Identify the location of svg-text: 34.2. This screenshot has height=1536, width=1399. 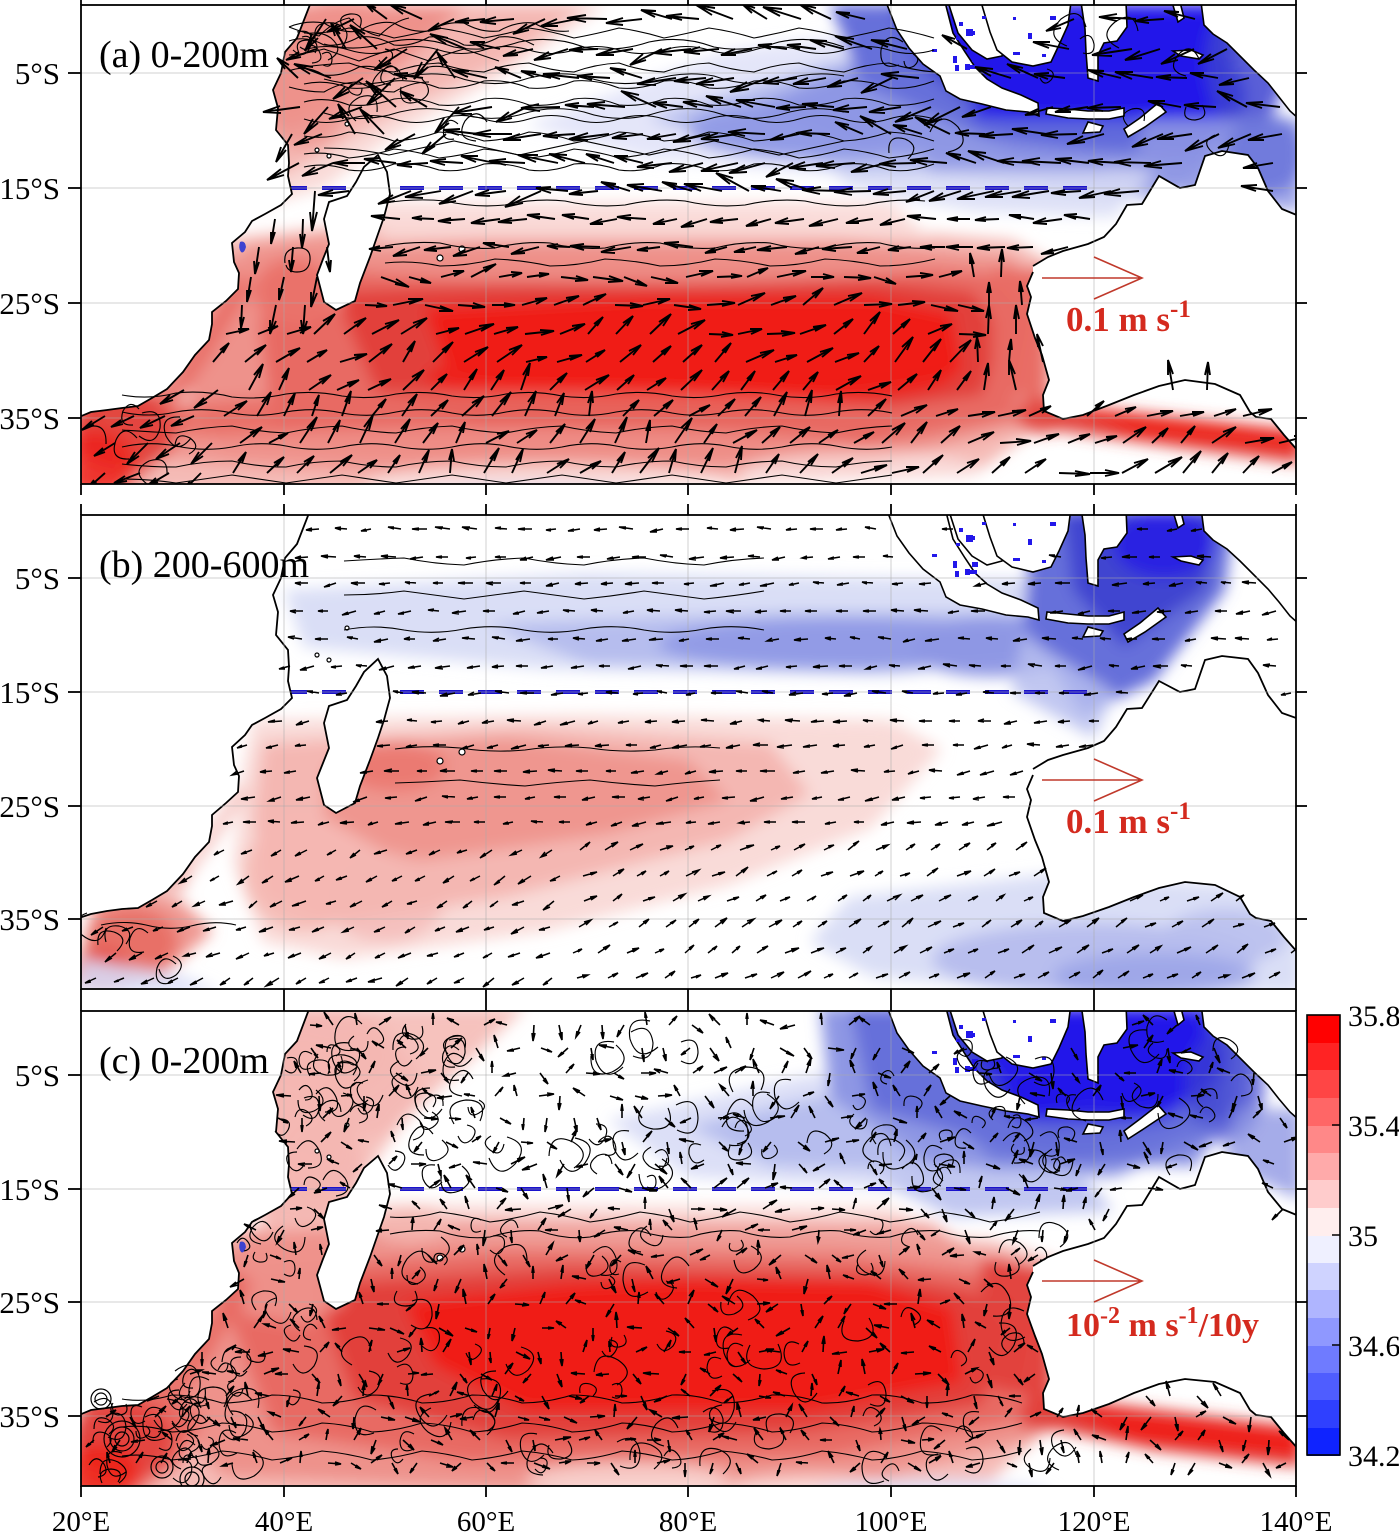
(1373, 1456).